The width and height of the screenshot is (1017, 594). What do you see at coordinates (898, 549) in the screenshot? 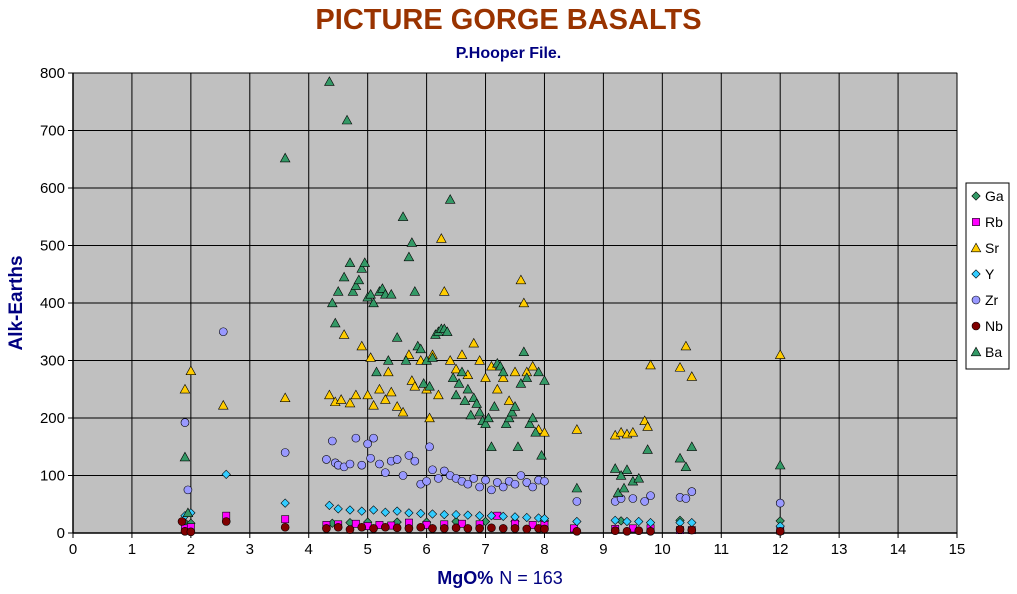
I see `x-tick-label: 14` at bounding box center [898, 549].